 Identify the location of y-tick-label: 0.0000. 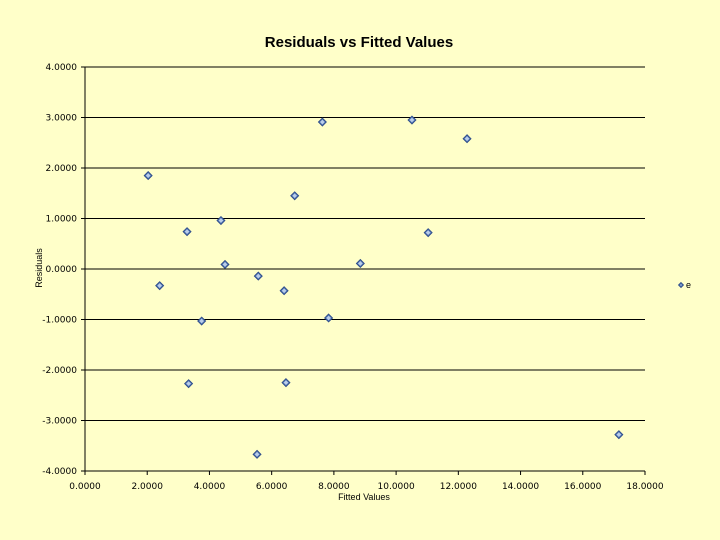
(62, 270).